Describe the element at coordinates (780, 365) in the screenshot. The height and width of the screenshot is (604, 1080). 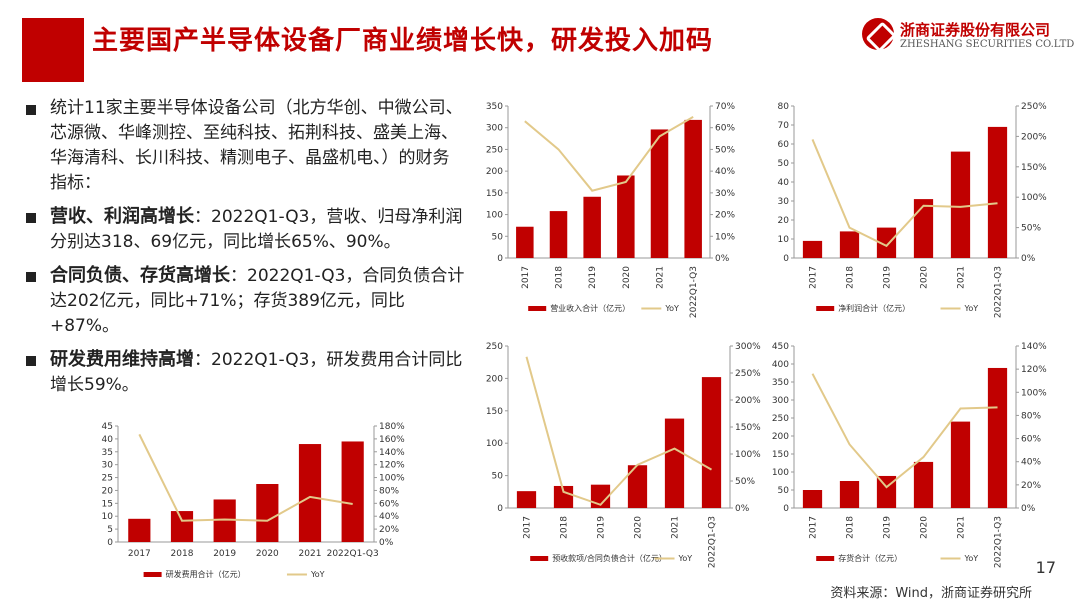
I see `y-left-tick-label: 400` at that location.